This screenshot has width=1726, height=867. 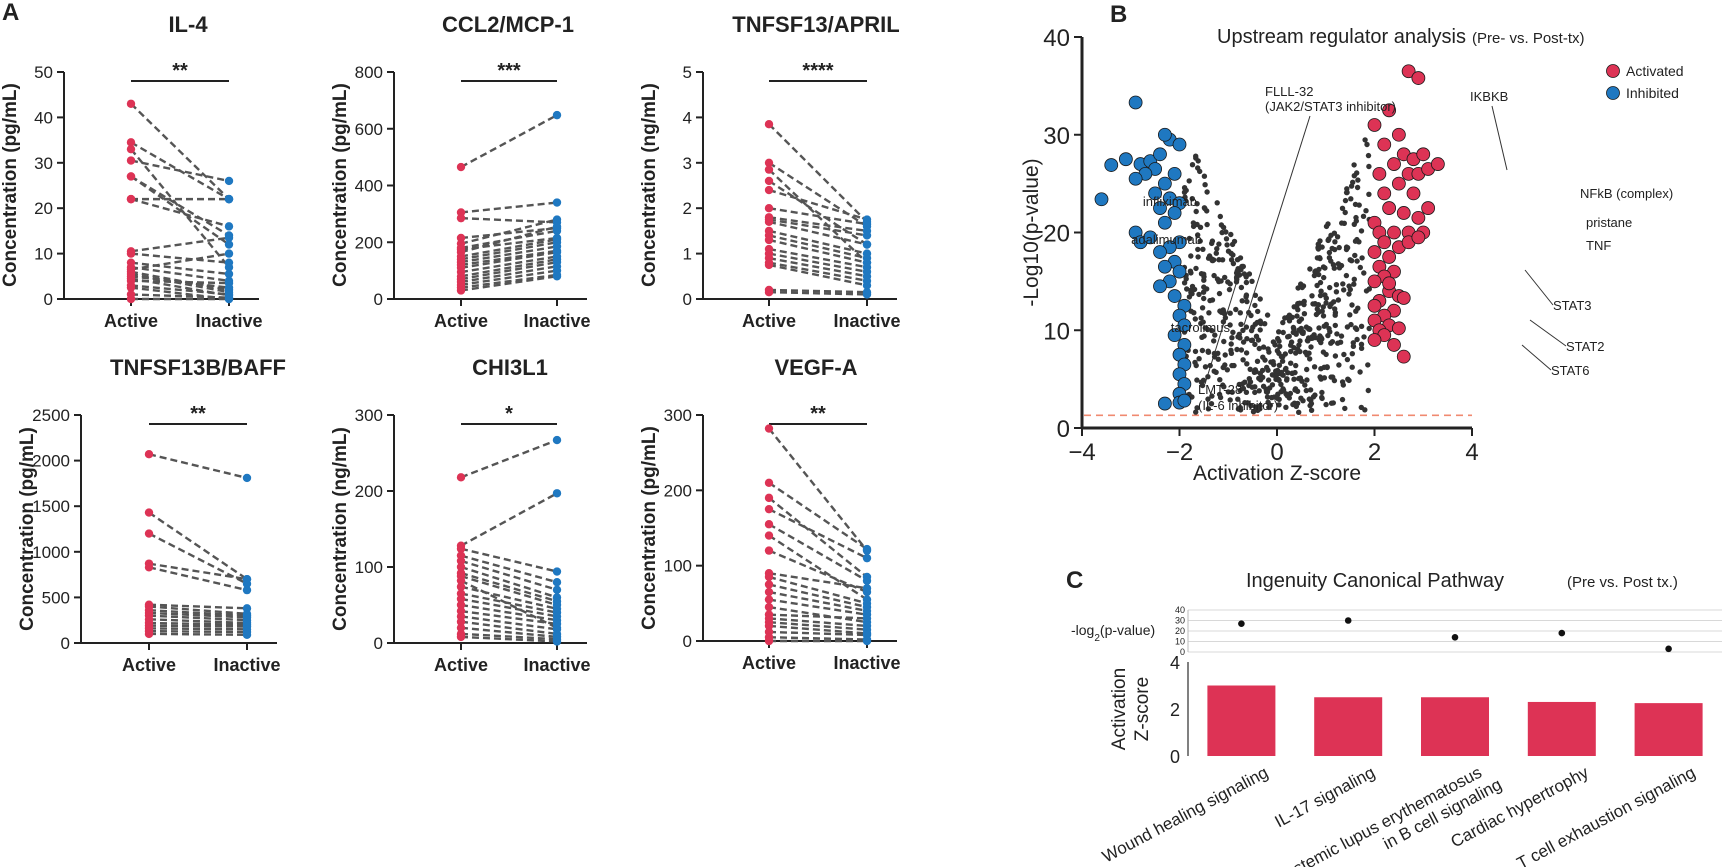 What do you see at coordinates (1668, 649) in the screenshot?
I see `pvalue-dot` at bounding box center [1668, 649].